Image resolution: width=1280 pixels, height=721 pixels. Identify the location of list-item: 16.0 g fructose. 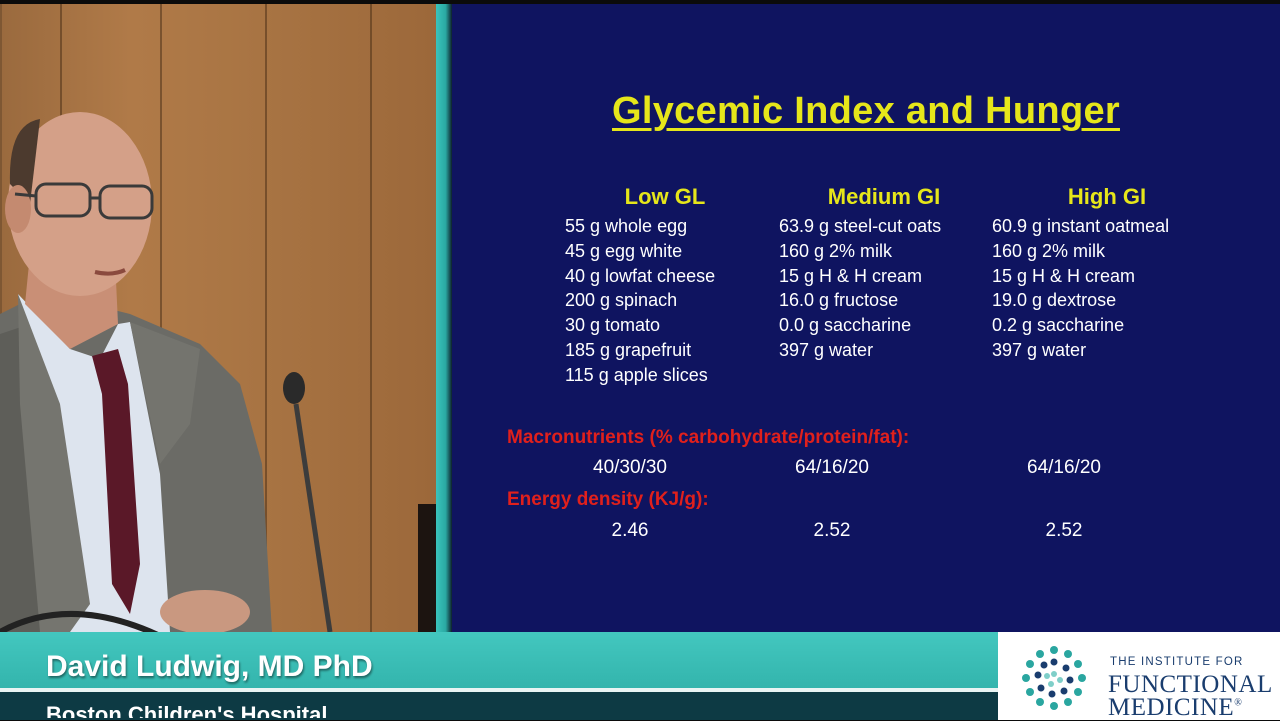
(839, 300).